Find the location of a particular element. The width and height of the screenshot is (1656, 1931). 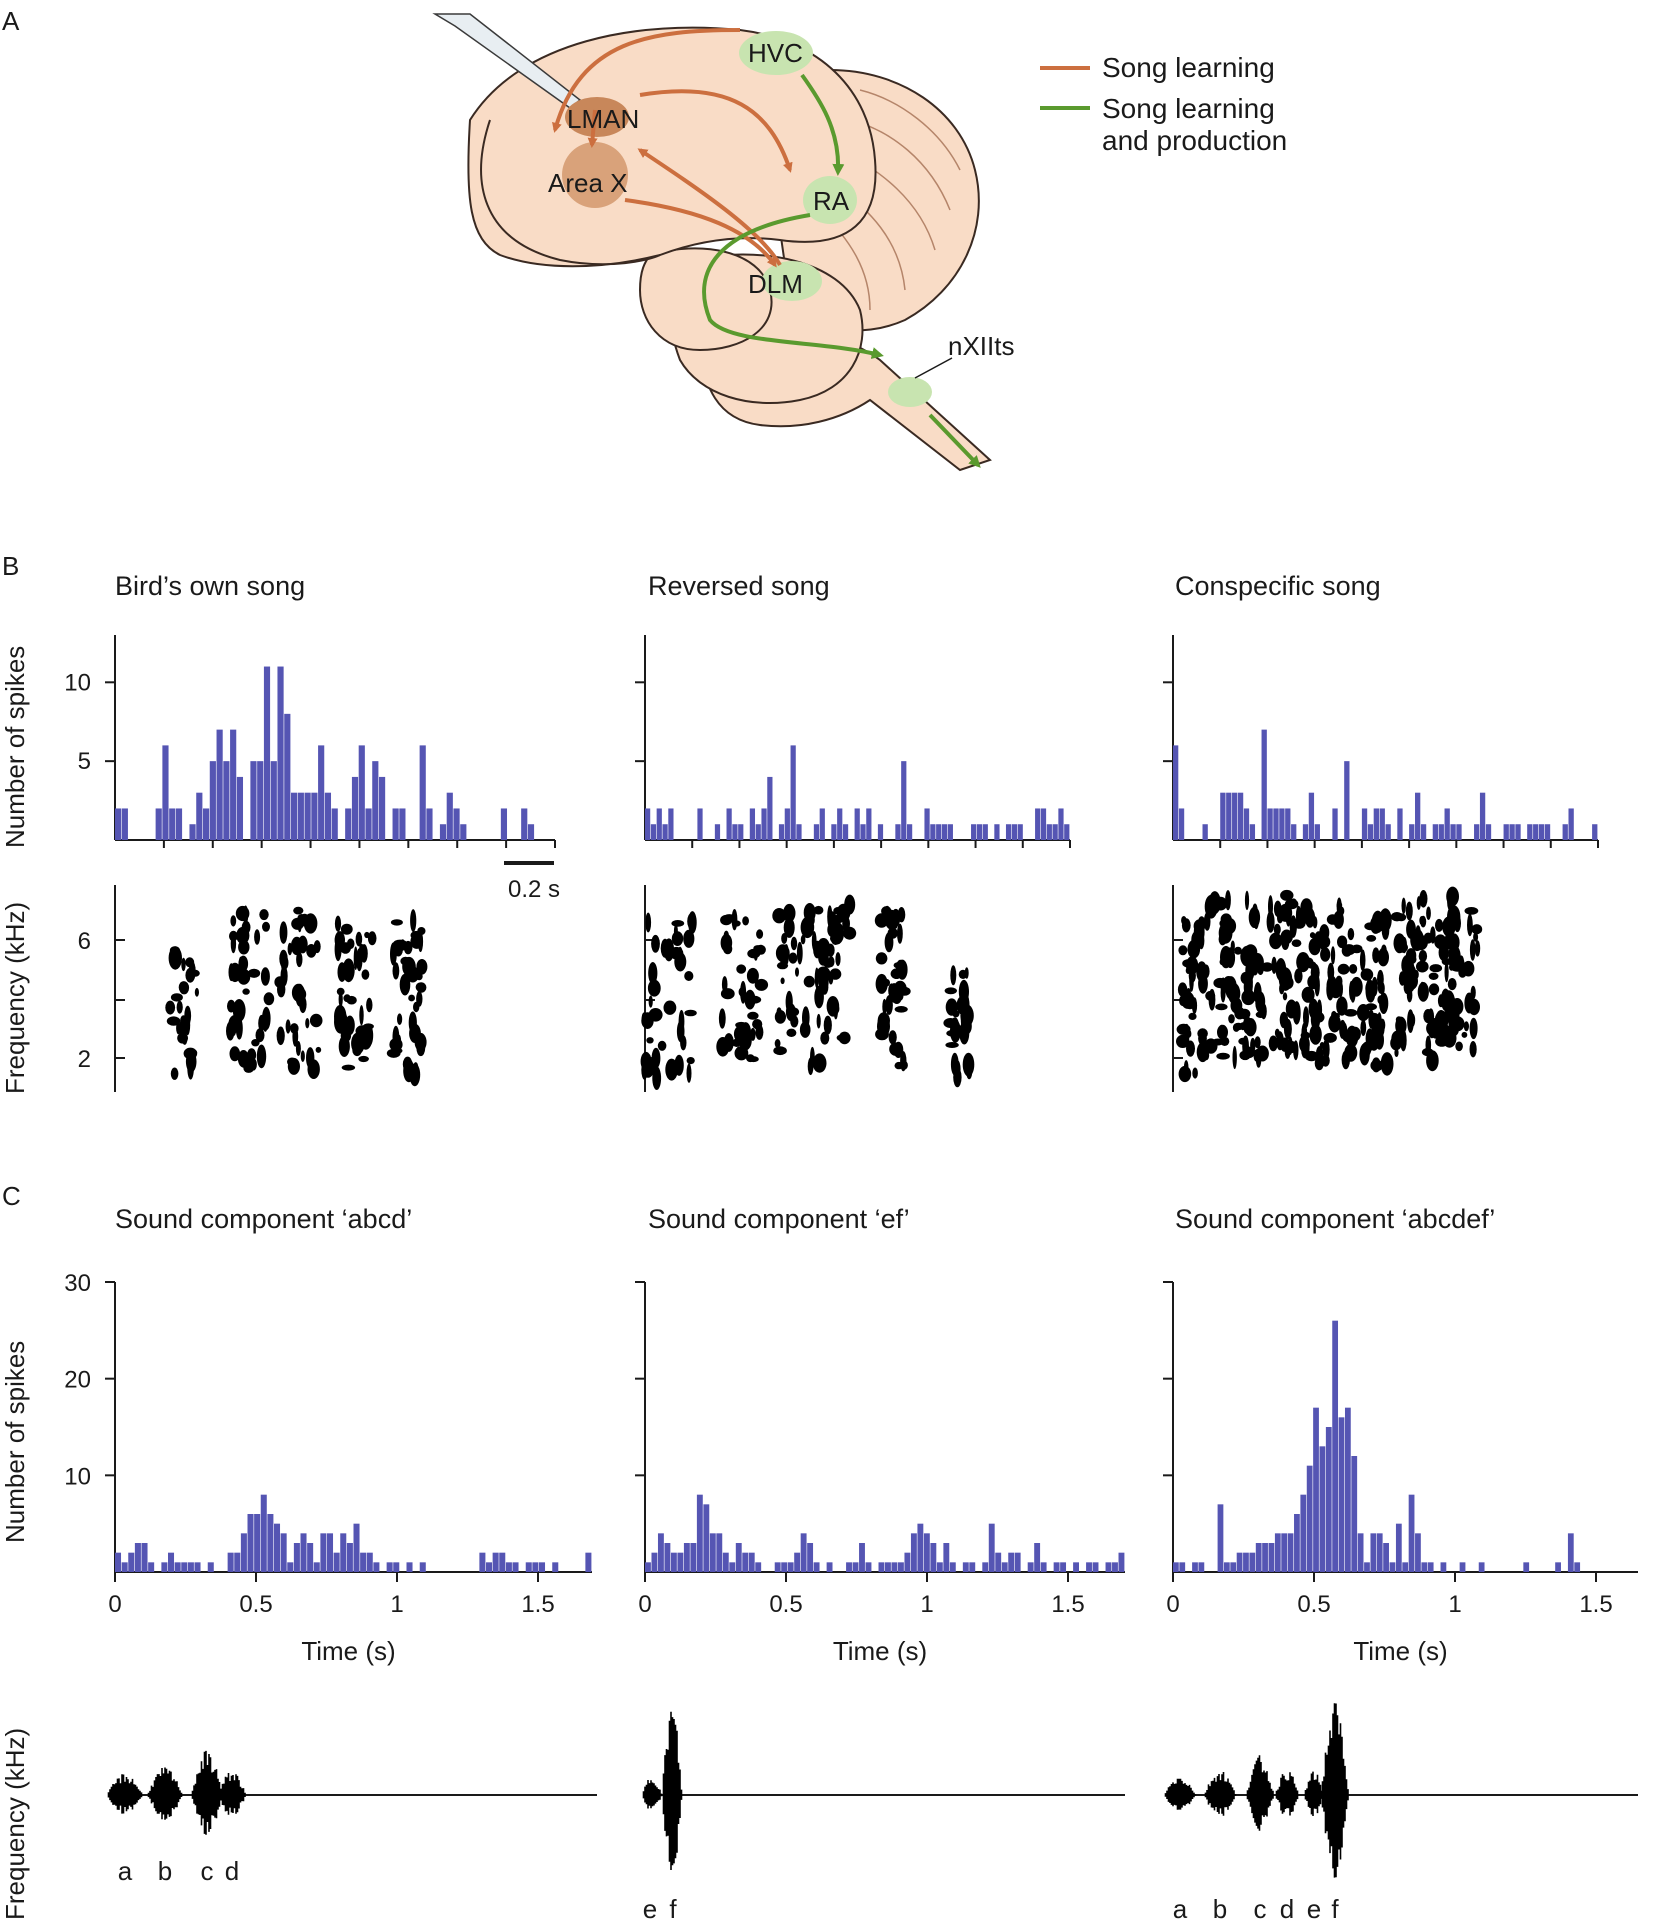

b-hist-ytick-label-10: 10 is located at coordinates (77, 682).